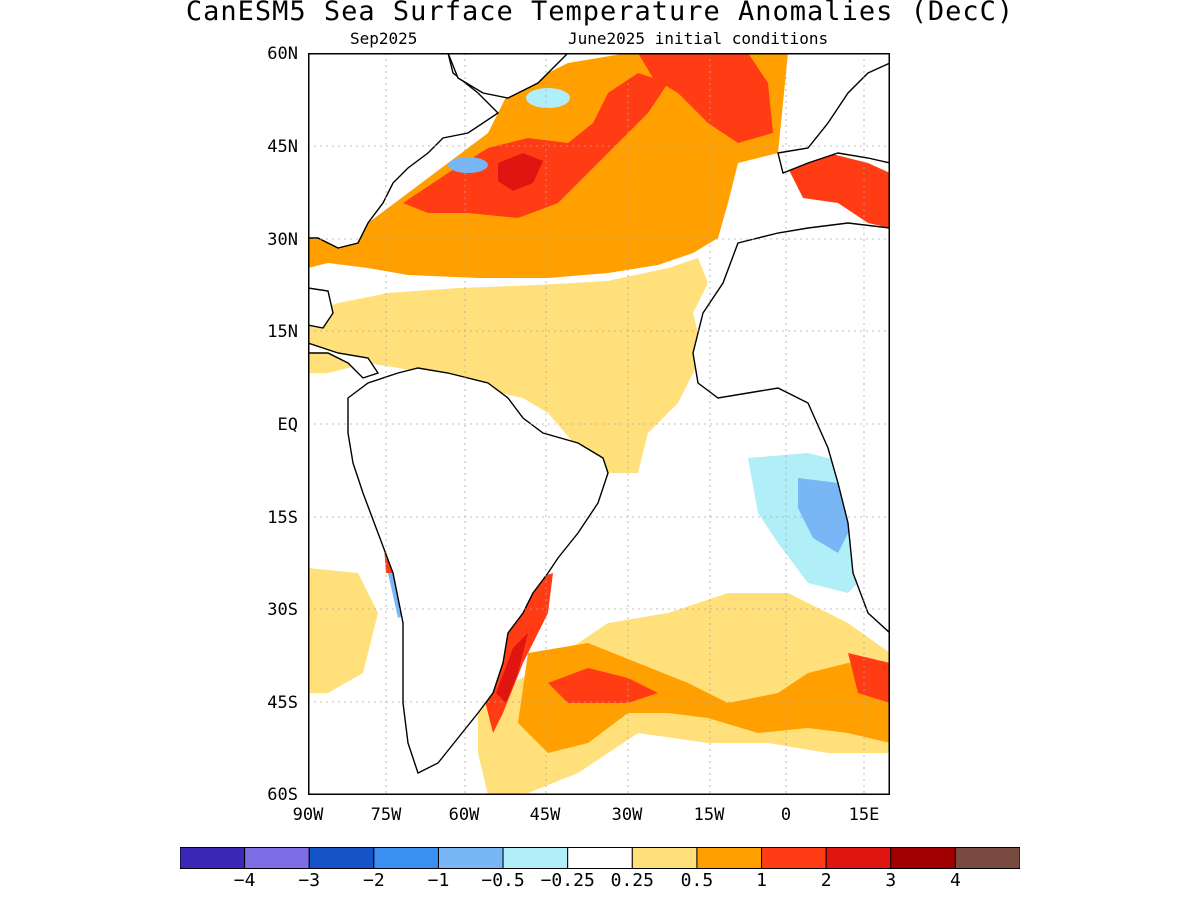  What do you see at coordinates (535, 145) in the screenshot?
I see `anomaly-shade-2-north-atlantic` at bounding box center [535, 145].